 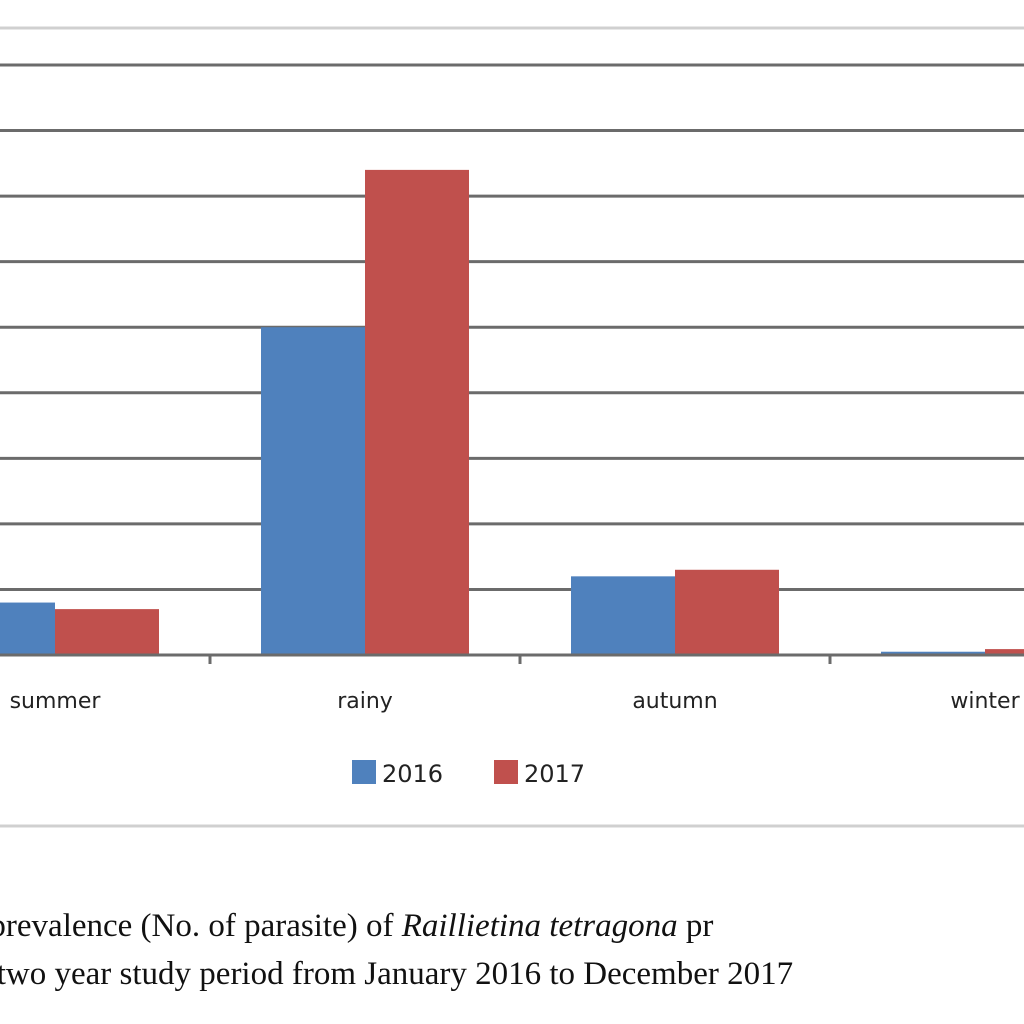 What do you see at coordinates (27, 628) in the screenshot?
I see `bar-summer-2016` at bounding box center [27, 628].